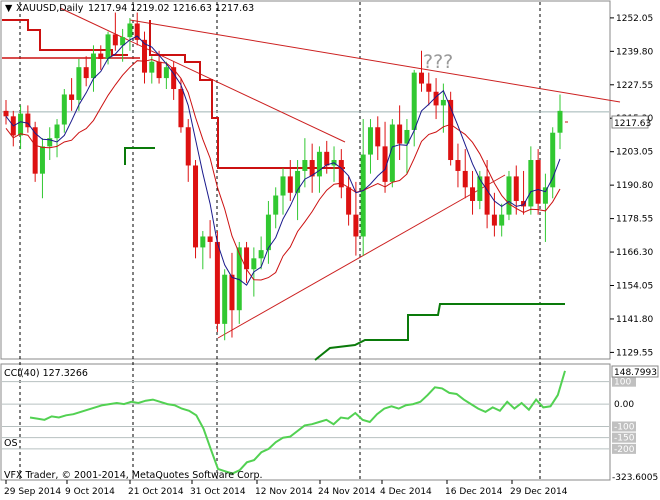  Describe the element at coordinates (46, 373) in the screenshot. I see `cci-label: CCI(40) 127.3266` at that location.